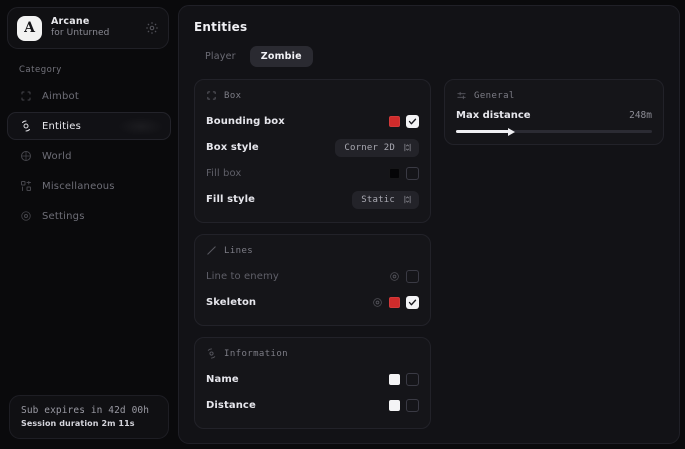 Image resolution: width=685 pixels, height=449 pixels. What do you see at coordinates (242, 276) in the screenshot?
I see `row-label: Line to enemy` at bounding box center [242, 276].